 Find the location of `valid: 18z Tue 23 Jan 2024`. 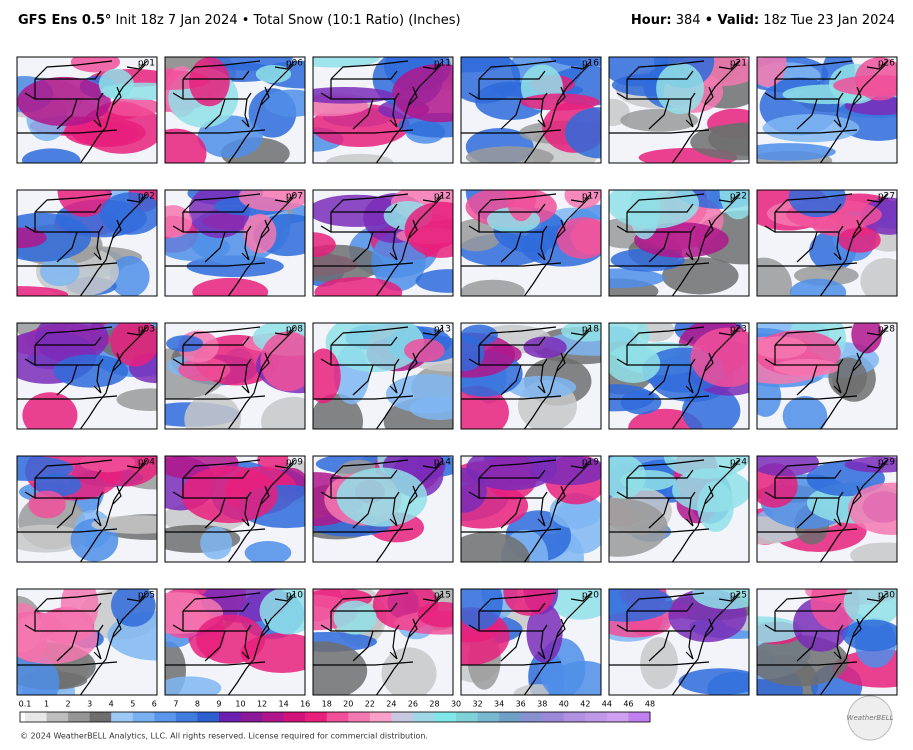

valid: 18z Tue 23 Jan 2024 is located at coordinates (829, 20).